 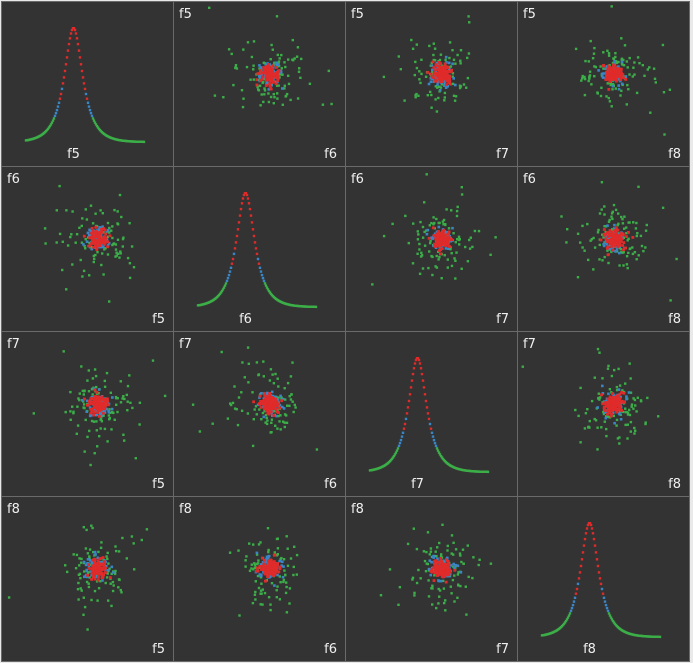 What do you see at coordinates (529, 14) in the screenshot?
I see `row-feature-label: f5` at bounding box center [529, 14].